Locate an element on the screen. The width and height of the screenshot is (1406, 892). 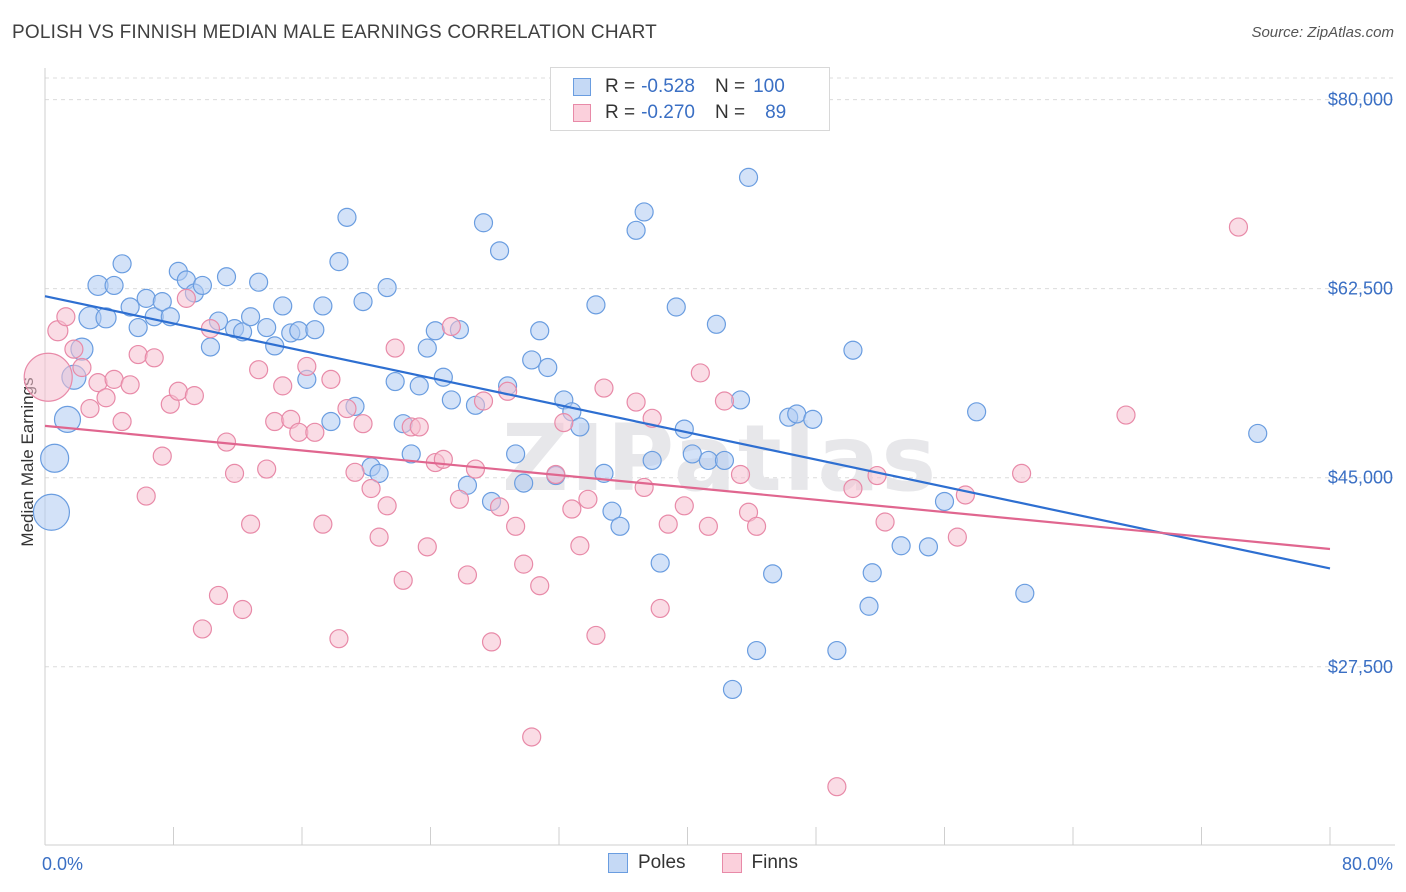
legend-item-finns: Finns is located at coordinates (759, 863).